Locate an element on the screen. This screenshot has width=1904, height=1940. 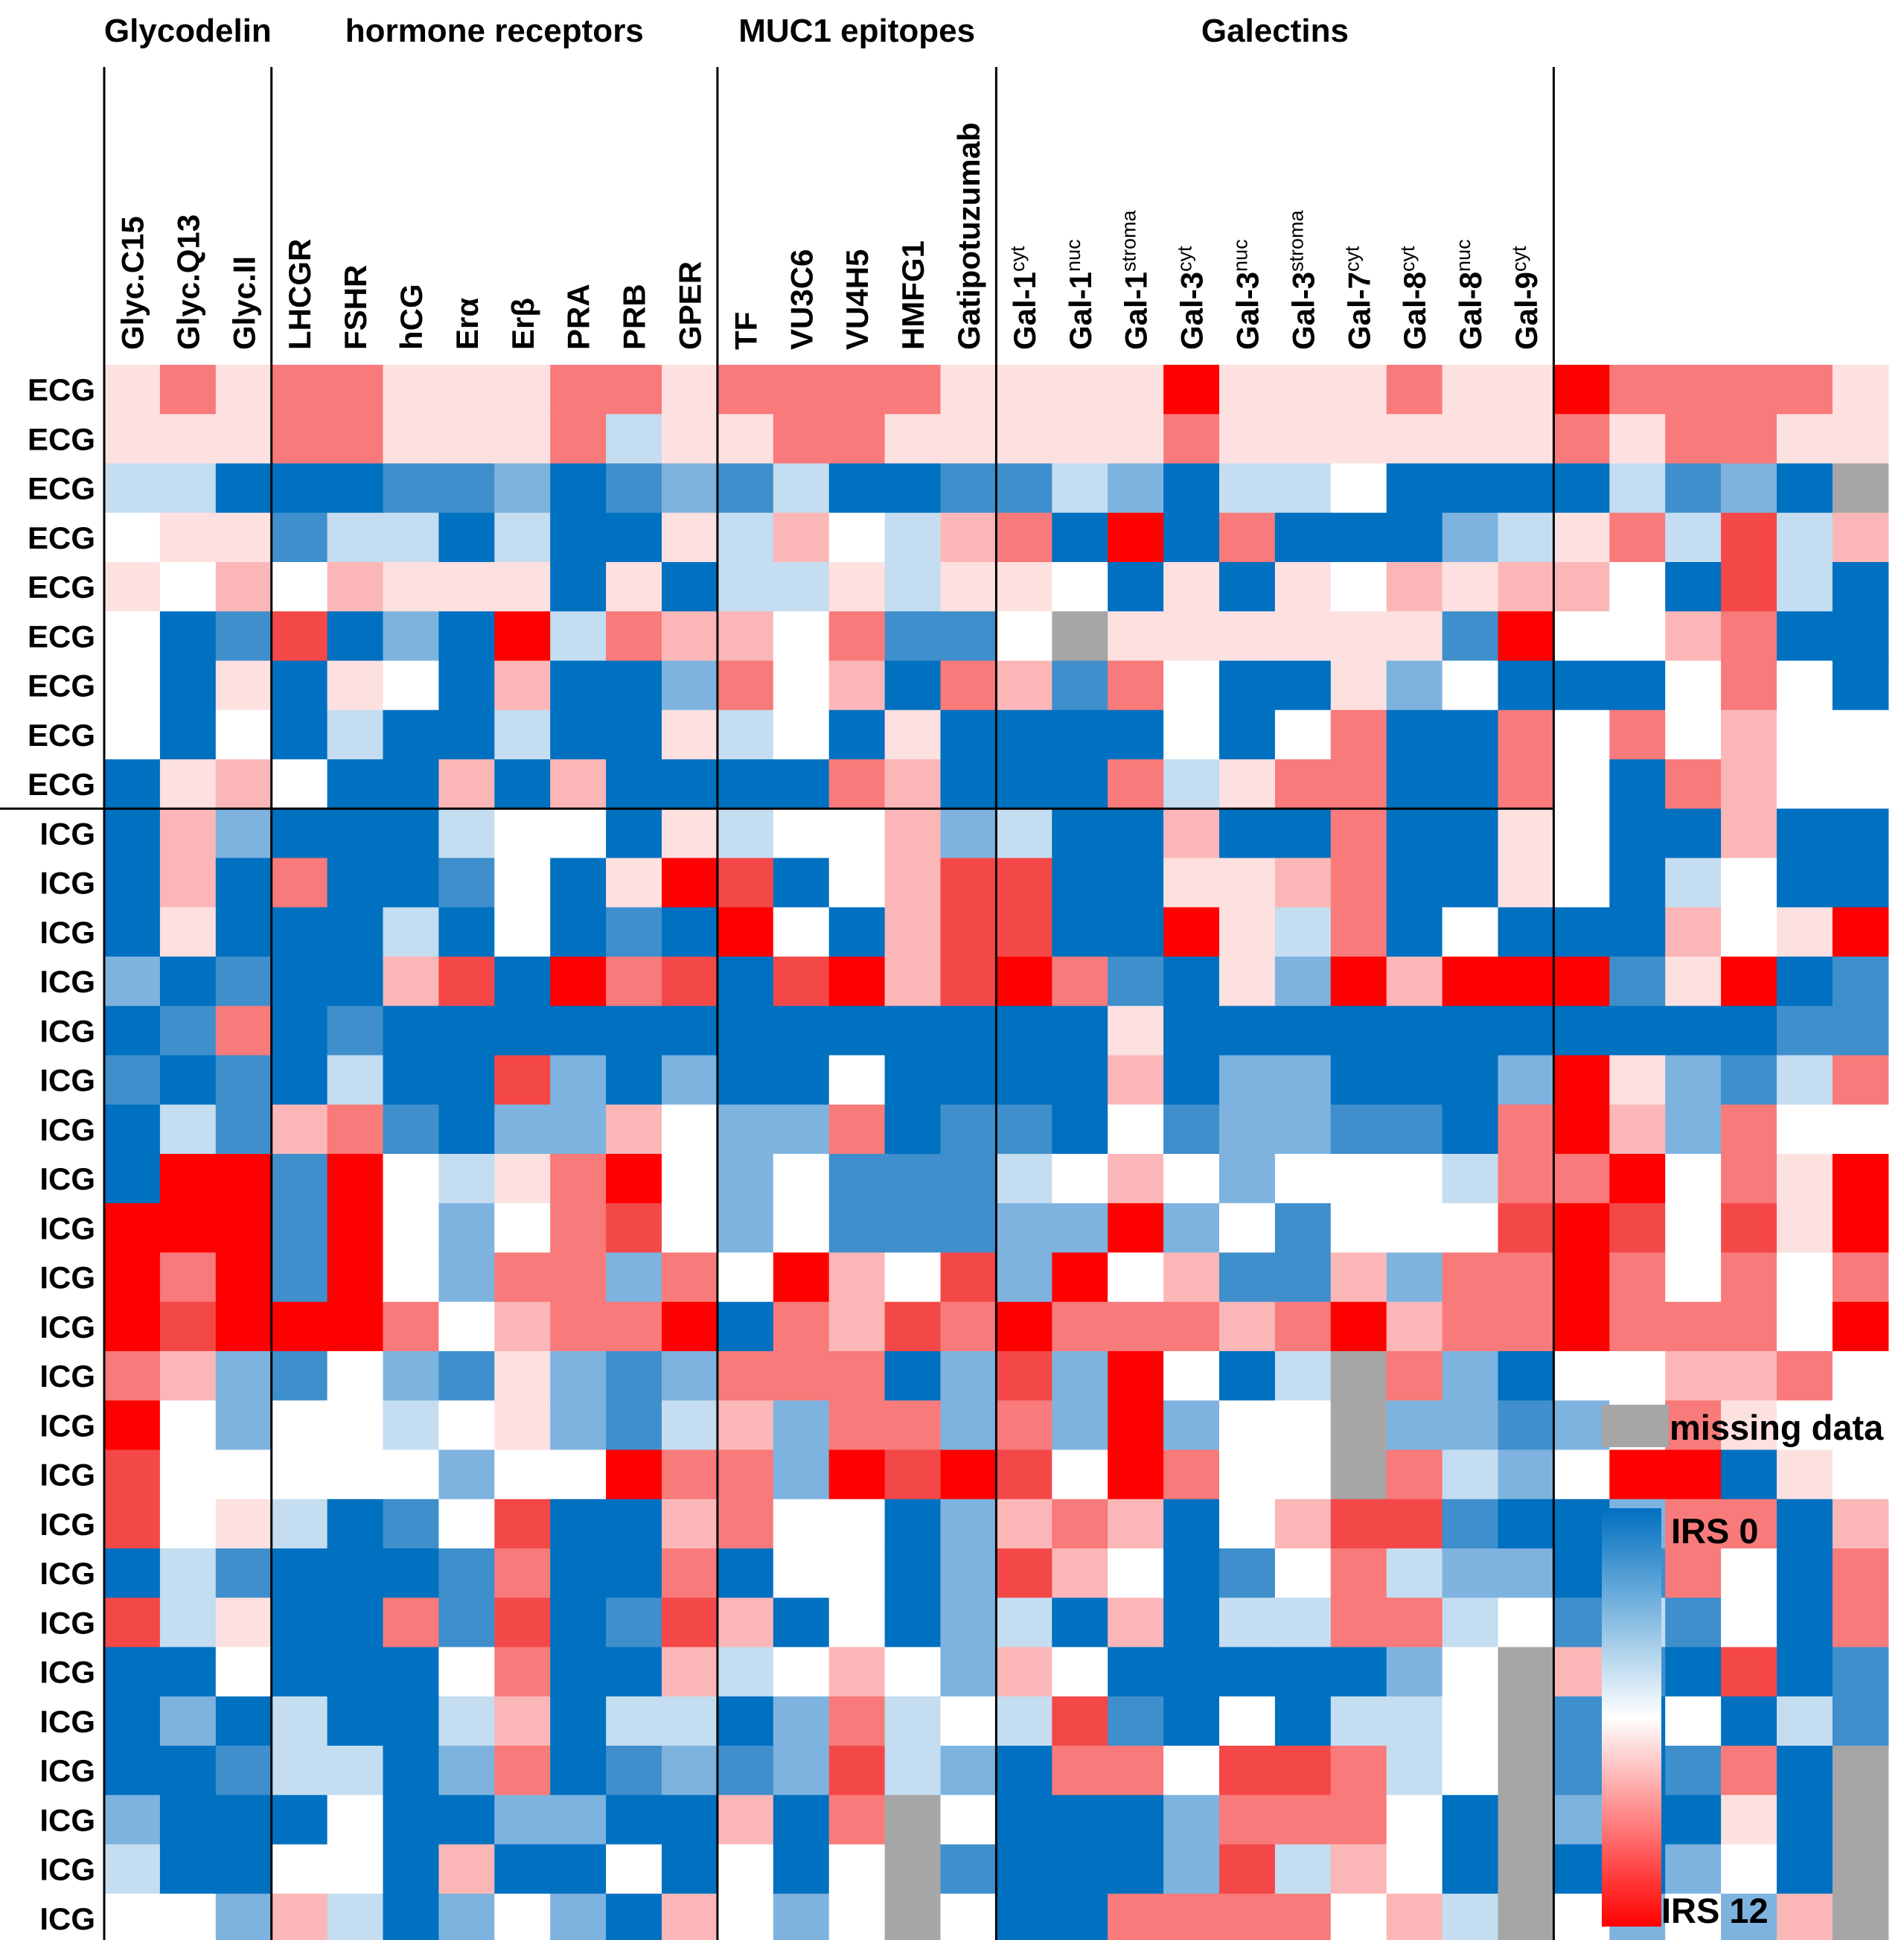
column-label: VU4H5 is located at coordinates (857, 299).